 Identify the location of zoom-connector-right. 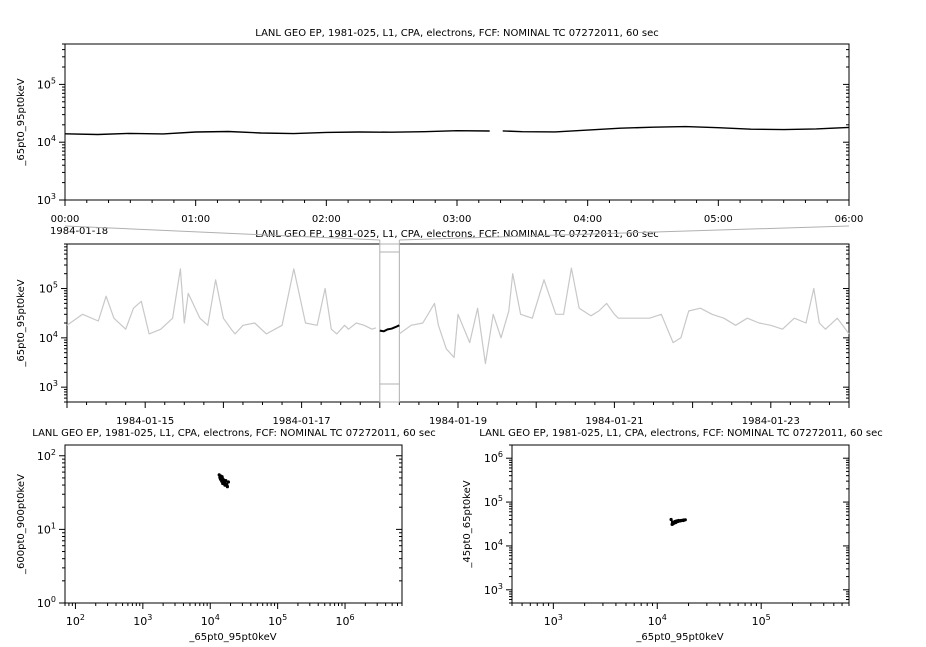
(624, 233).